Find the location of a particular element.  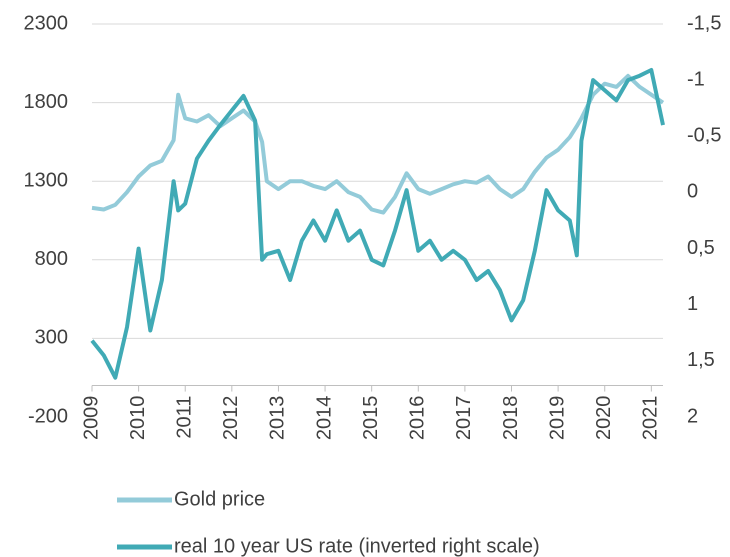

x-tick-label: 2016 is located at coordinates (418, 418).